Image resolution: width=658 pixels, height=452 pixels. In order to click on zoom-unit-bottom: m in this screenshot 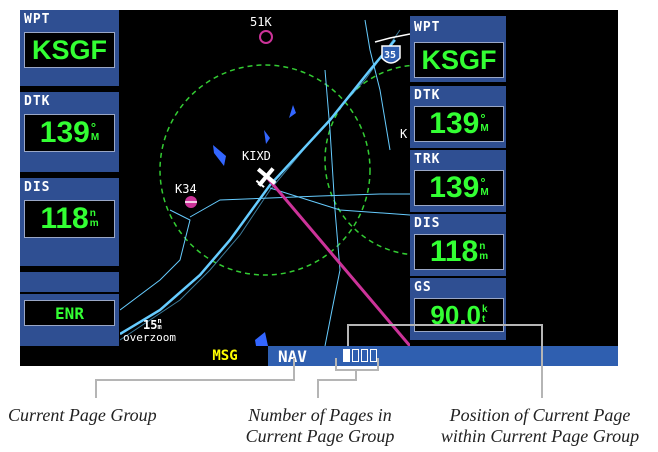, I will do `click(159, 327)`.